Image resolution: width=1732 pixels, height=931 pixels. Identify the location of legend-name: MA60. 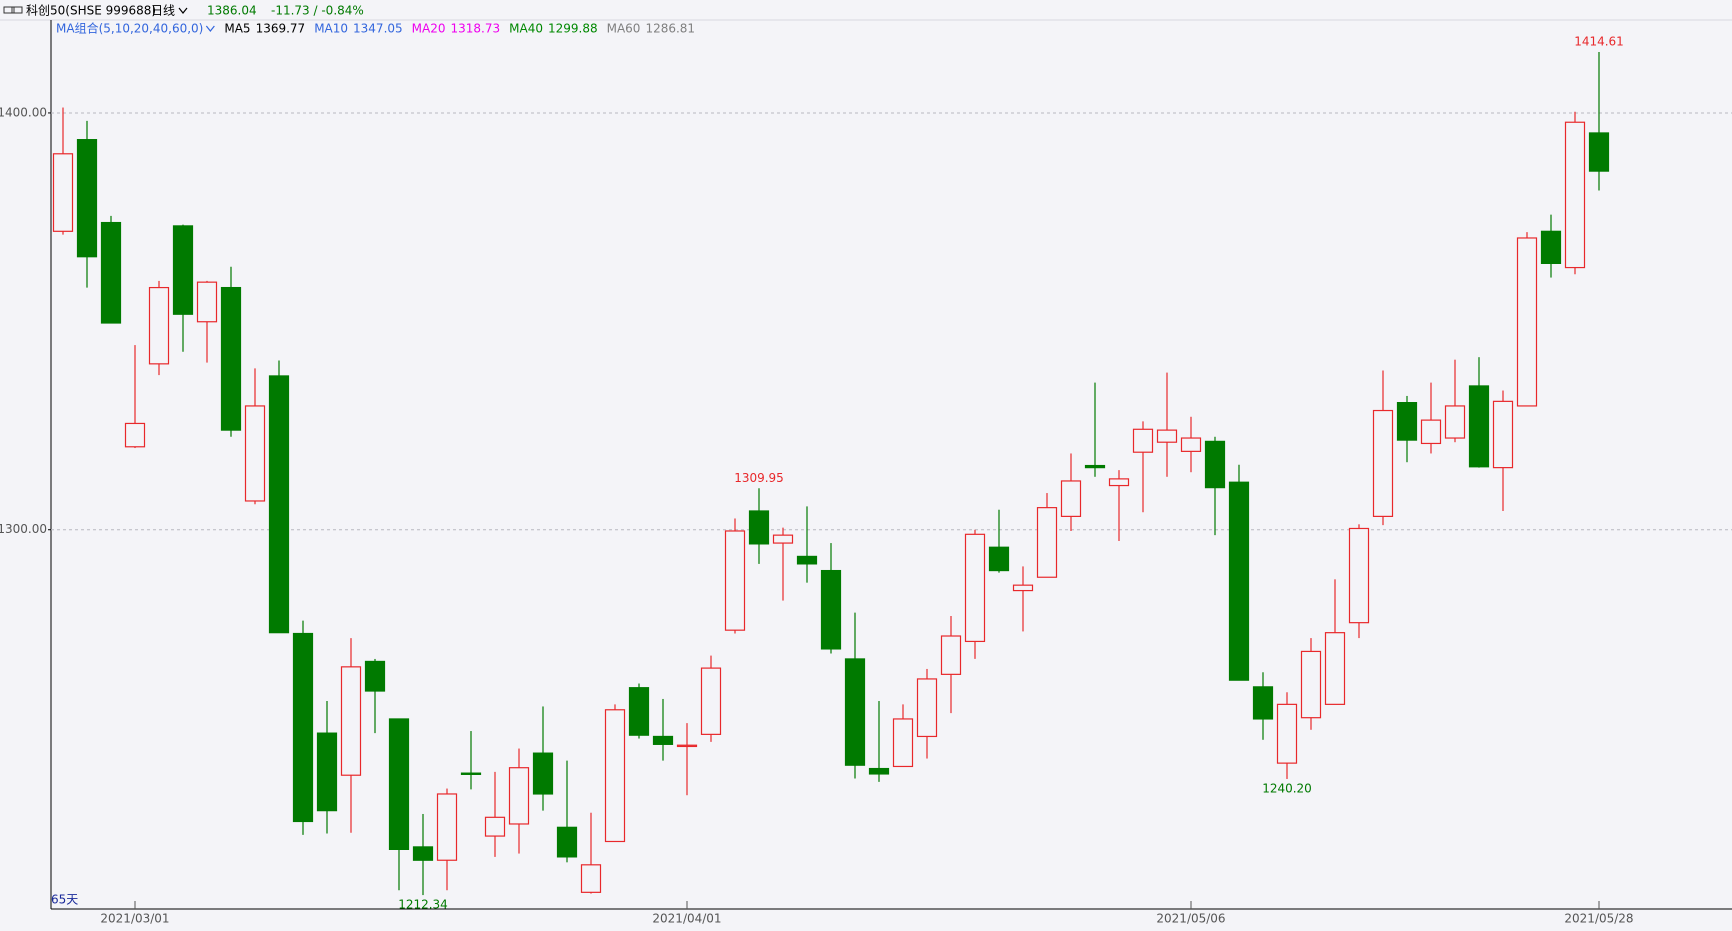
(624, 29).